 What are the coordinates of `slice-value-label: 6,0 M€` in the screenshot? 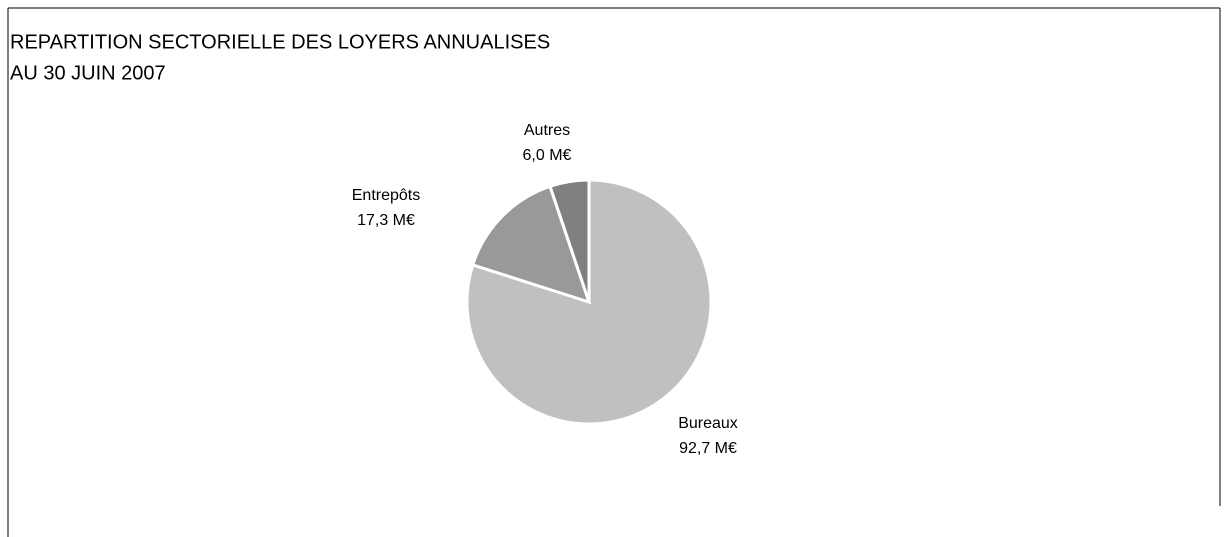 It's located at (547, 155).